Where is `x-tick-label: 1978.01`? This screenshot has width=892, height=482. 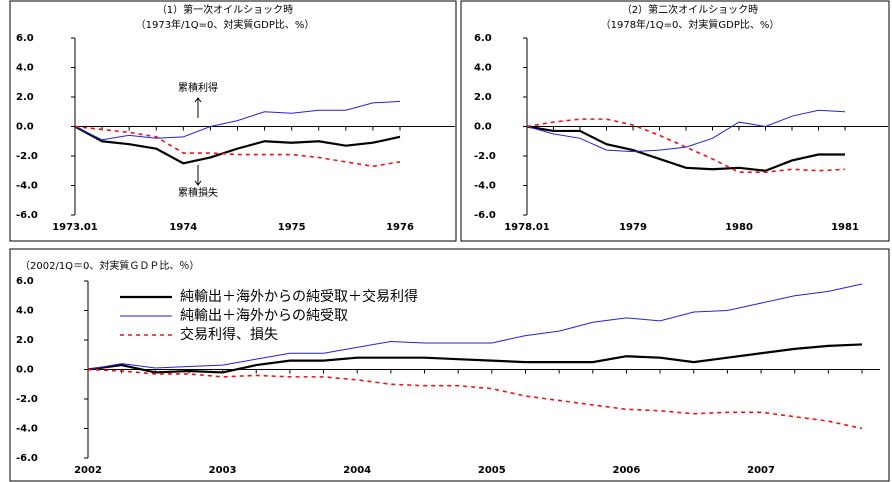 x-tick-label: 1978.01 is located at coordinates (527, 227).